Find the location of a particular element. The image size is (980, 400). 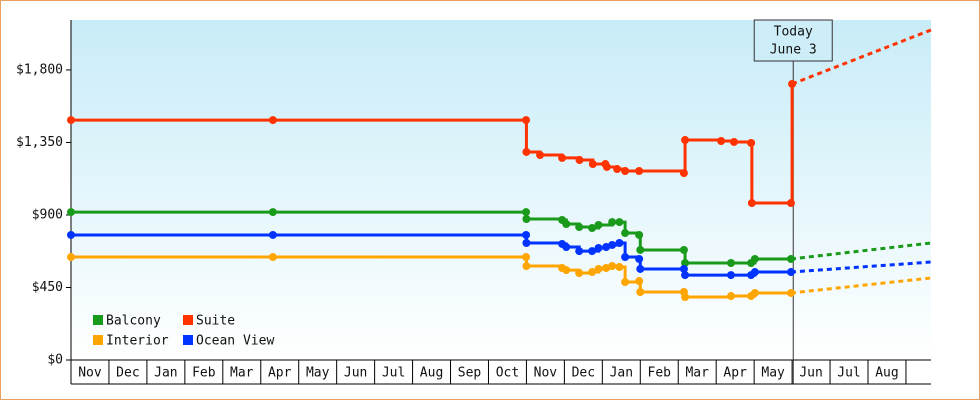

x-tick-label: Mar is located at coordinates (242, 373).